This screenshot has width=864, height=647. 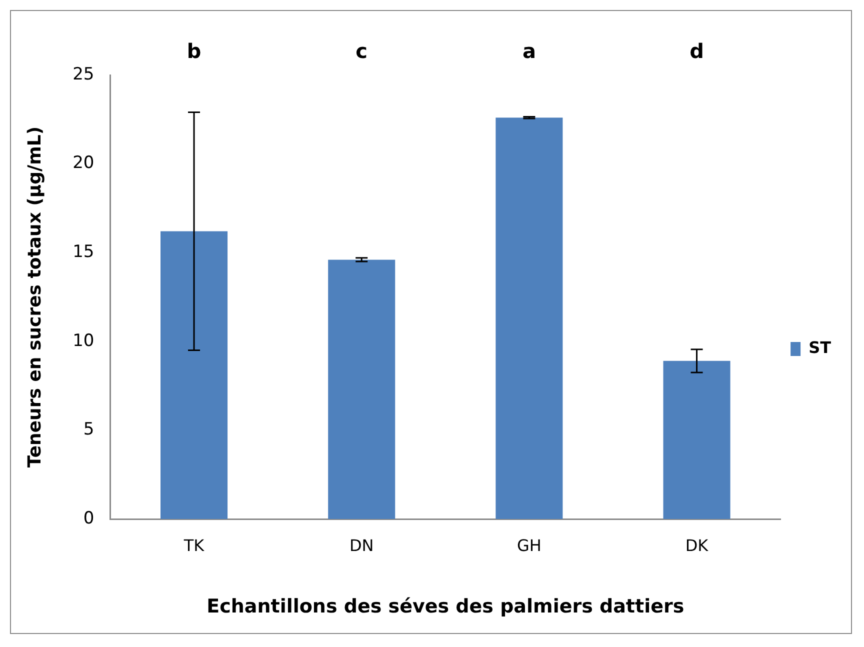 What do you see at coordinates (445, 607) in the screenshot?
I see `x-axis-title: Echantillons des séves des palmiers dattiers` at bounding box center [445, 607].